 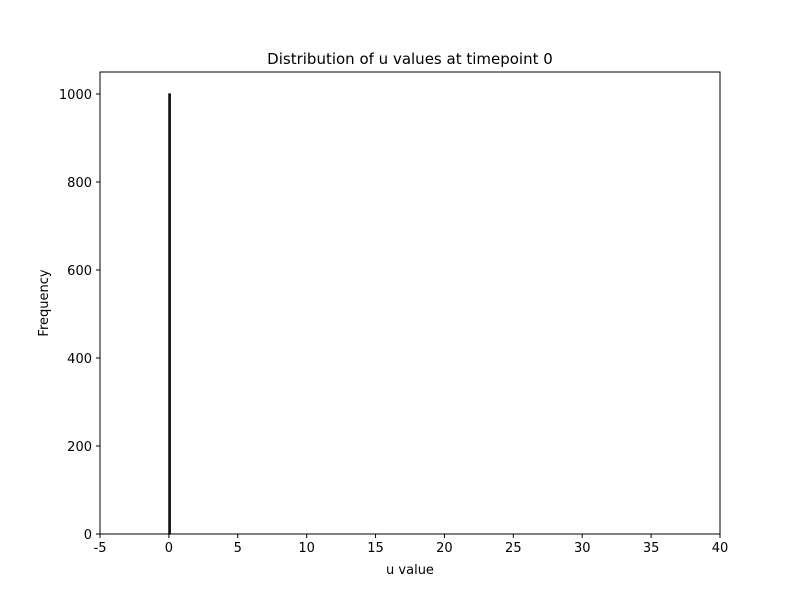 I want to click on bars-group, so click(x=169, y=314).